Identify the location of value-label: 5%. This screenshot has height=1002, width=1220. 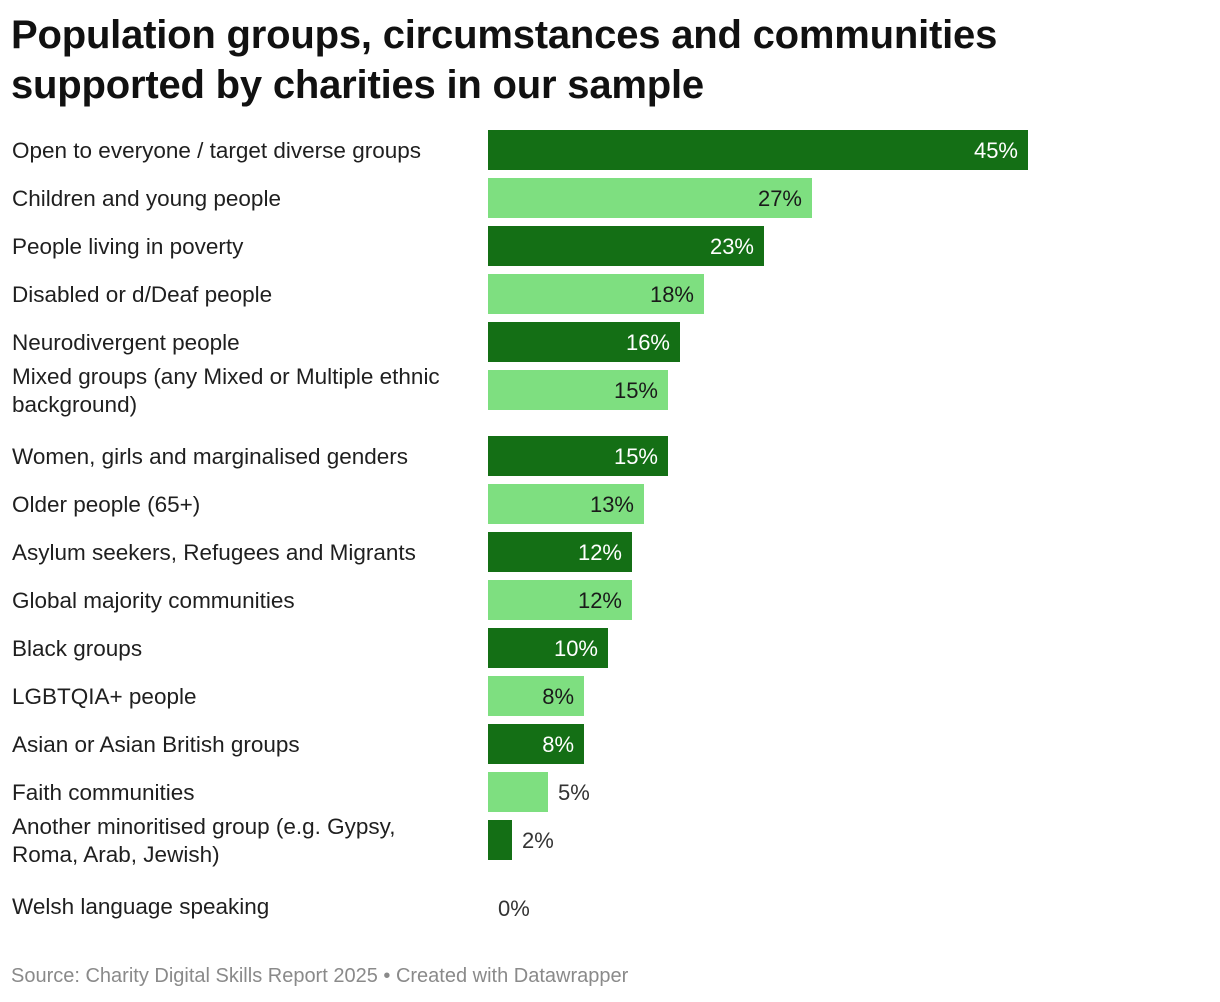
(574, 792).